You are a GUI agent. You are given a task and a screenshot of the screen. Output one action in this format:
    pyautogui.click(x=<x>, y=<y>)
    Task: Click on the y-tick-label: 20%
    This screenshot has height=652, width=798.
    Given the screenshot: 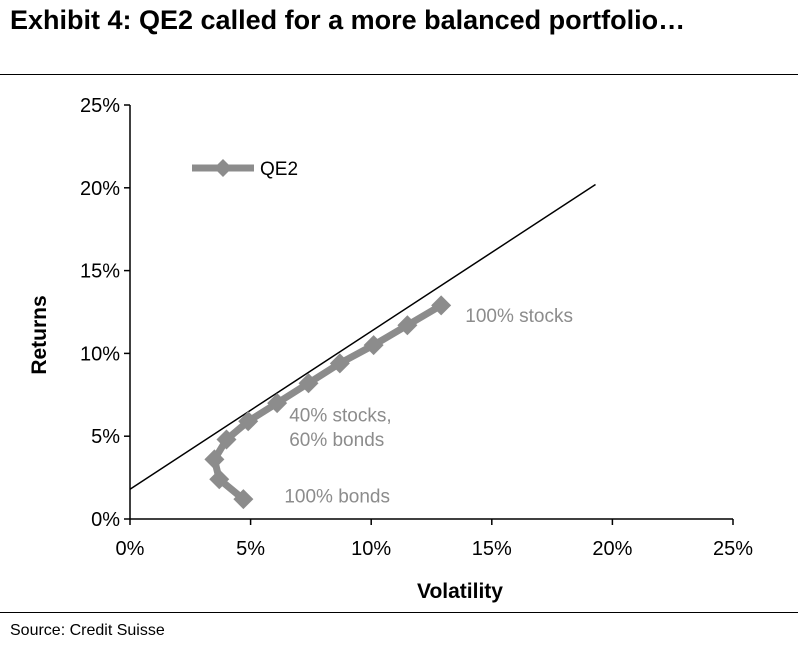 What is the action you would take?
    pyautogui.click(x=100, y=189)
    